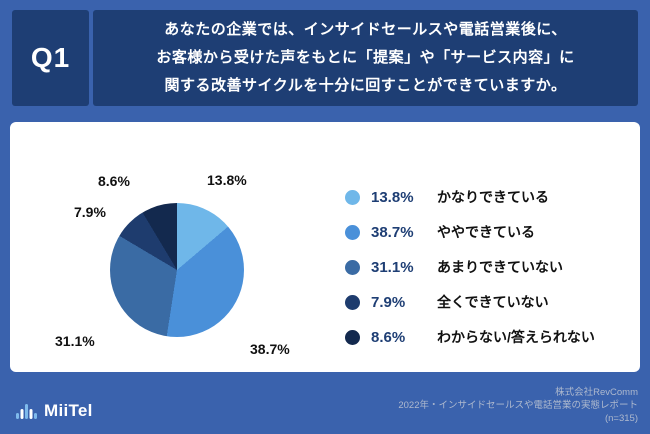 This screenshot has width=650, height=434. I want to click on legend-percent: 38.7%, so click(392, 232).